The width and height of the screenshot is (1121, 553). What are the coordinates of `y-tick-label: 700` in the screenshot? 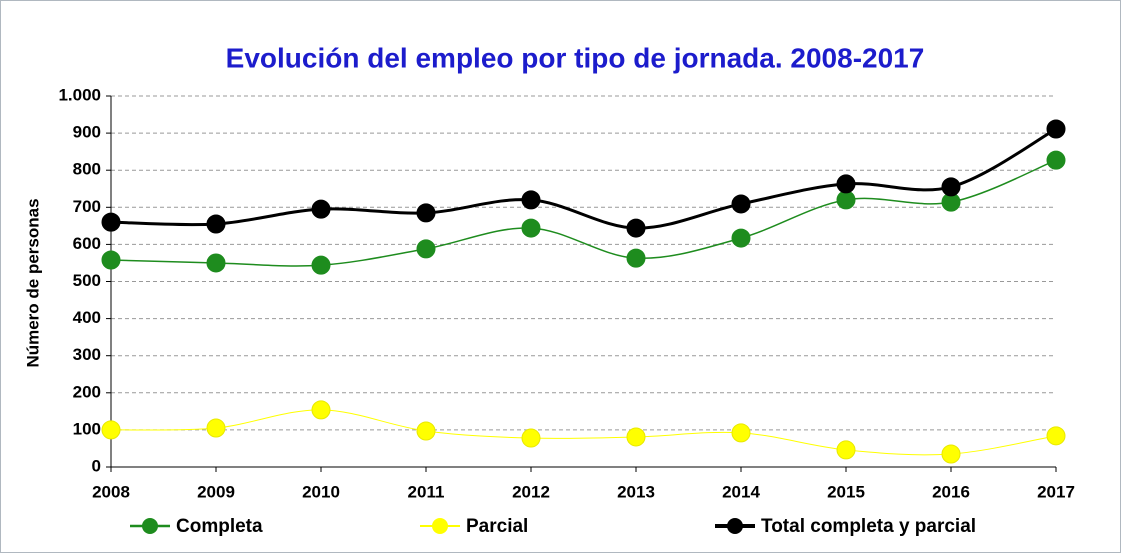 It's located at (87, 206).